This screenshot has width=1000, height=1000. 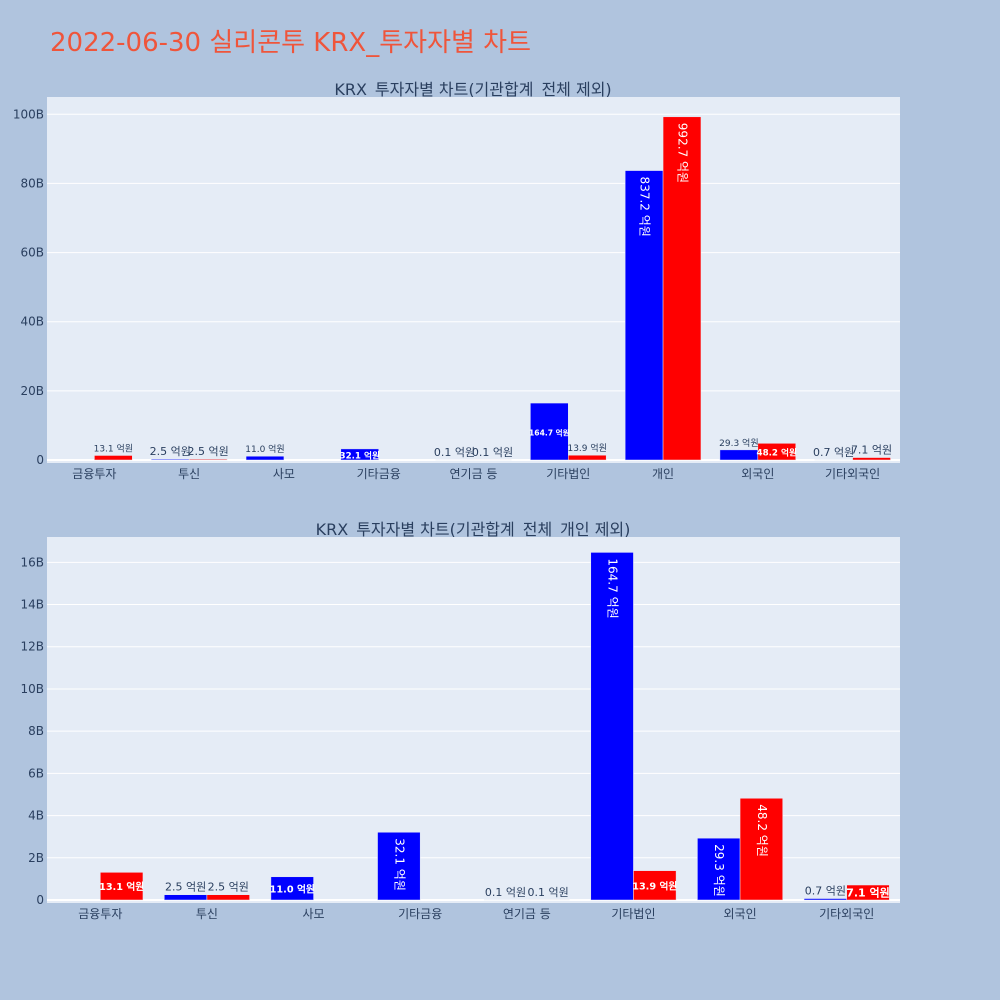 I want to click on y-tick-label: 100B, so click(x=28, y=114).